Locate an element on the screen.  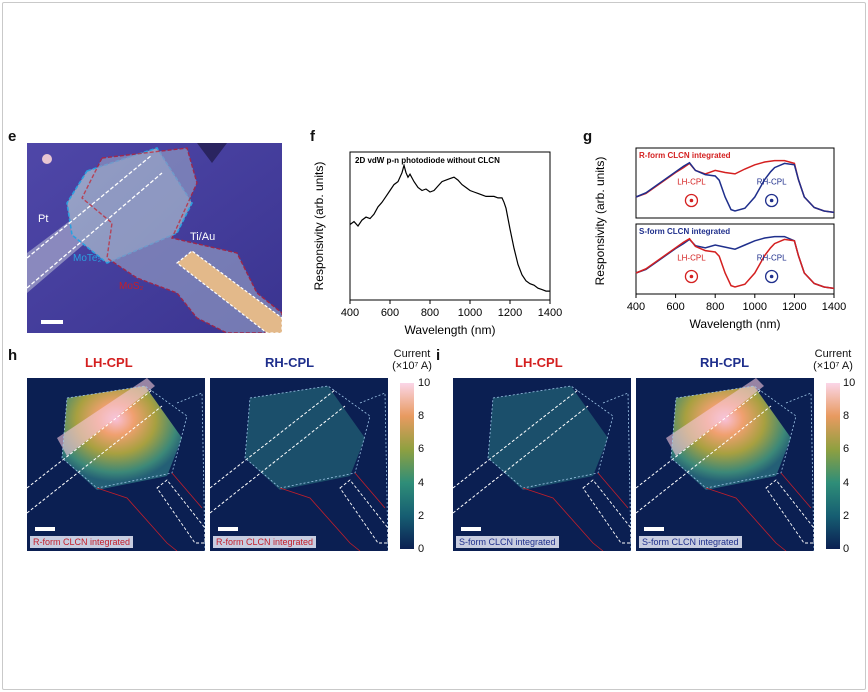
mos2-label: MoS₂ is located at coordinates (131, 286).